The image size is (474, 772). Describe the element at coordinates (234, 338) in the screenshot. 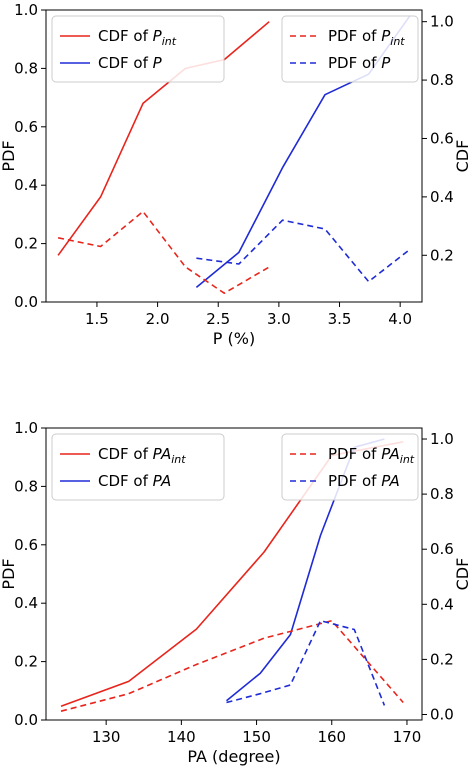

I see `x-axis-label: P (%)` at that location.